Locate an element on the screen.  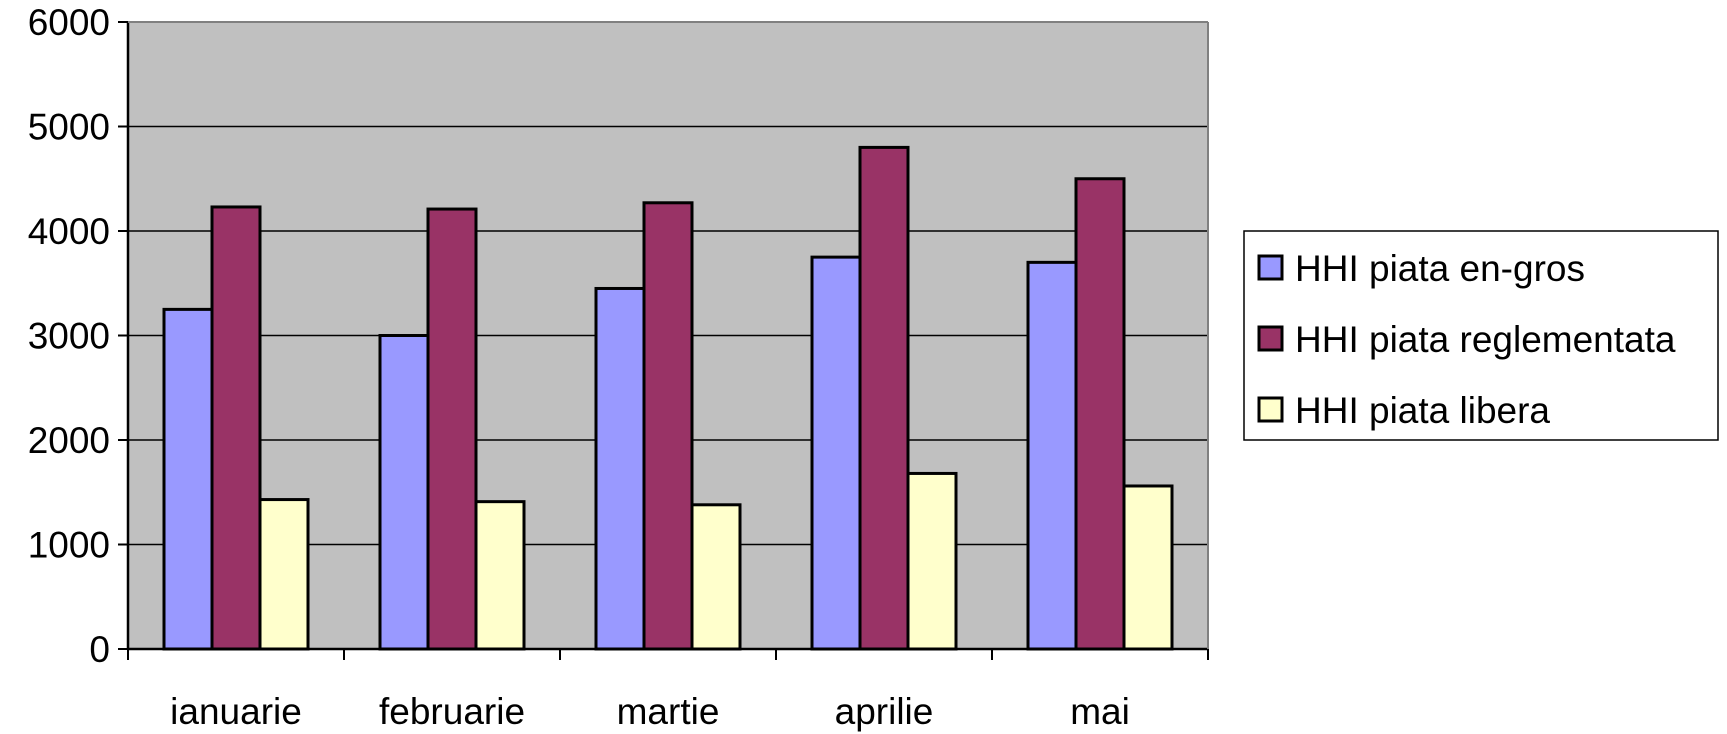
y-axis-ticks: 0 1000 2000 3000 4000 5000 6000 is located at coordinates (78, 336).